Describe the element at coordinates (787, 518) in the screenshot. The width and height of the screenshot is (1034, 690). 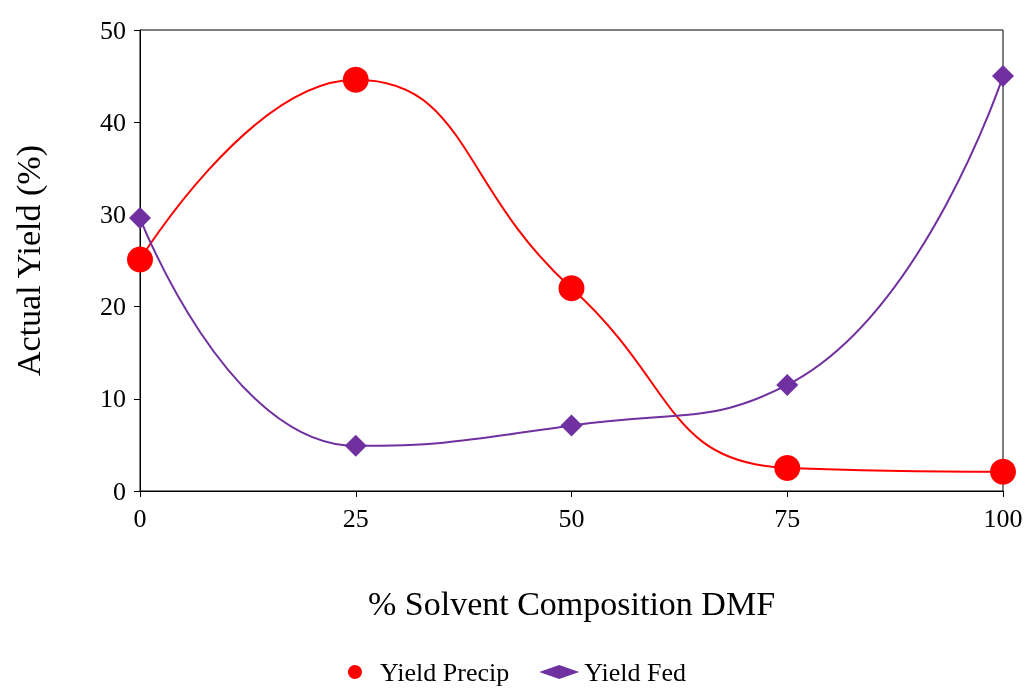
I see `x-tick-label: 75` at that location.